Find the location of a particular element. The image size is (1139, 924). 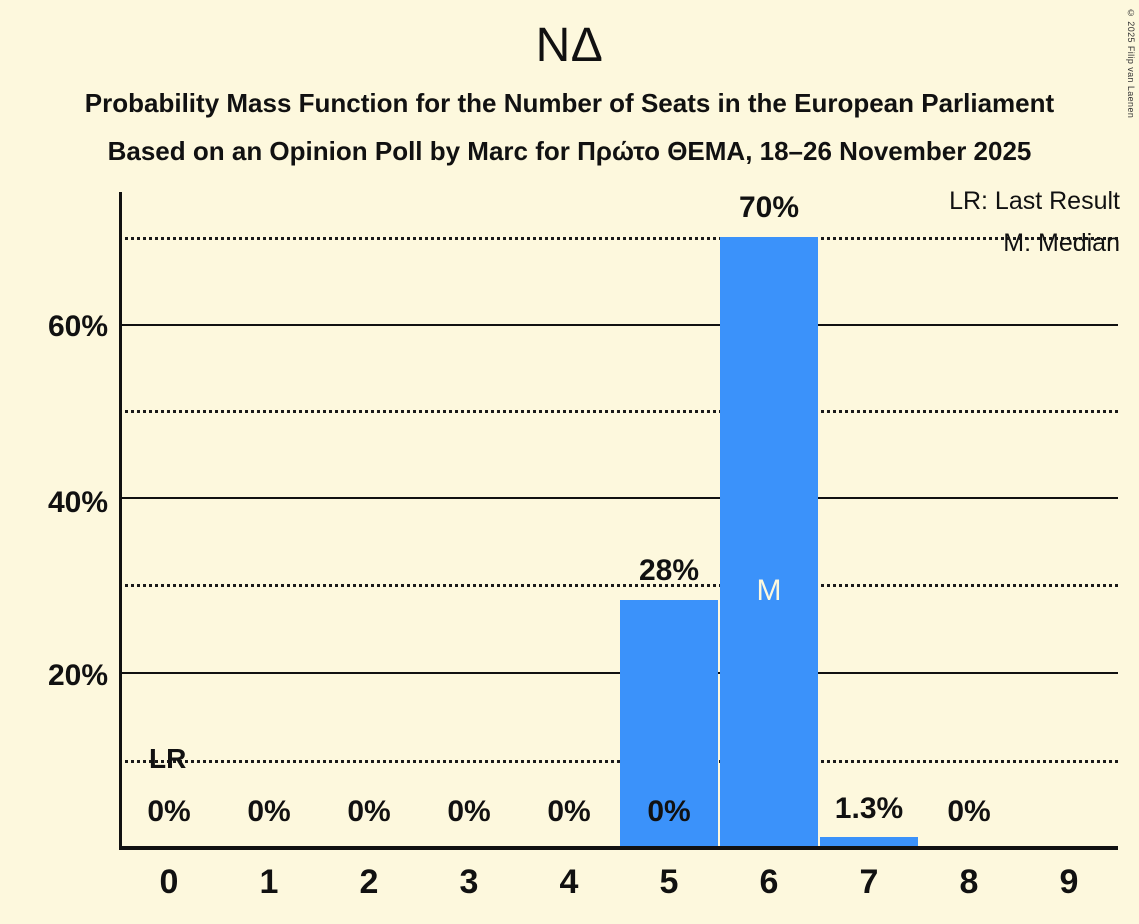

x-axis-tick-2: 2 is located at coordinates (369, 882).